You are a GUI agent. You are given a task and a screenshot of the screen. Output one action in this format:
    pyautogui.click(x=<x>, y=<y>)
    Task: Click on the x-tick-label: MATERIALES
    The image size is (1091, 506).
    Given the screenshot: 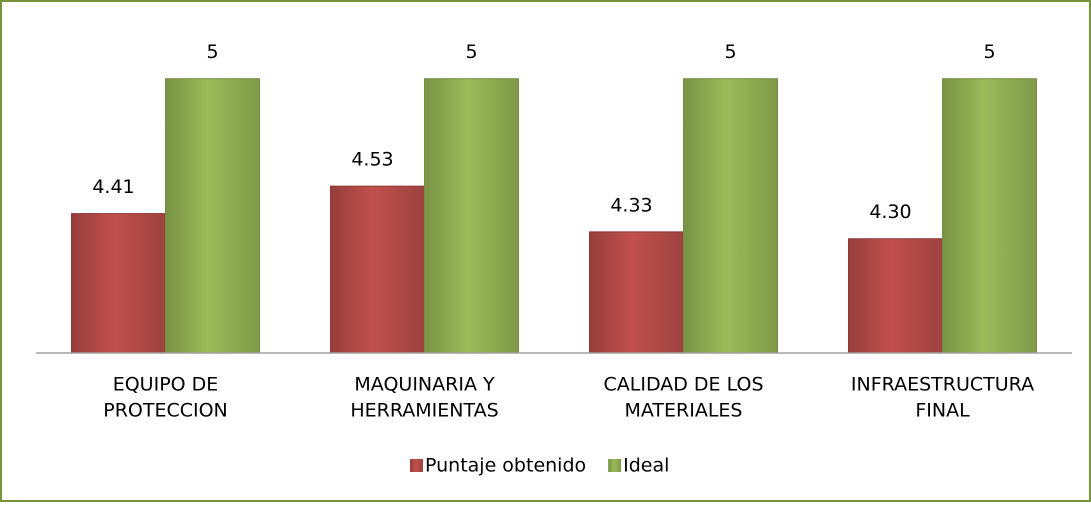 What is the action you would take?
    pyautogui.click(x=684, y=411)
    